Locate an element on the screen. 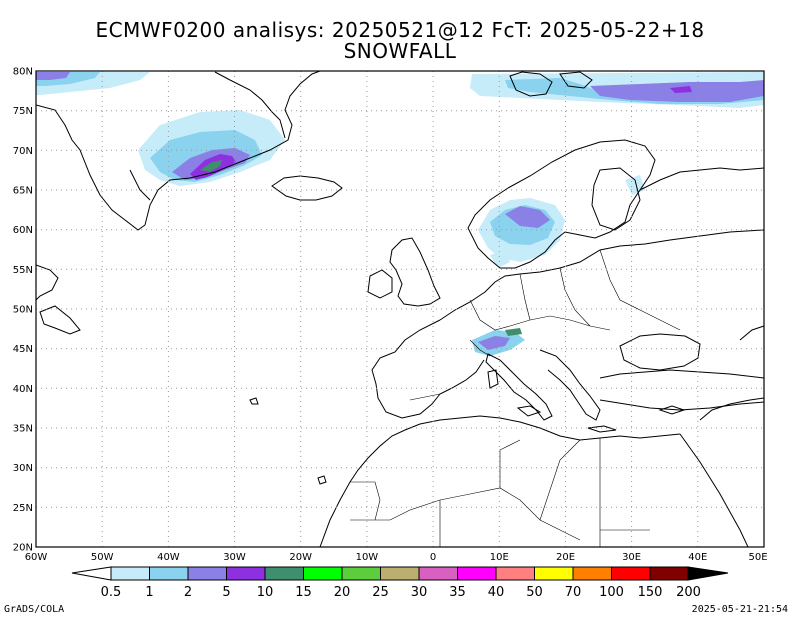 Image resolution: width=800 pixels, height=618 pixels. colorbar-label: 5 is located at coordinates (226, 592).